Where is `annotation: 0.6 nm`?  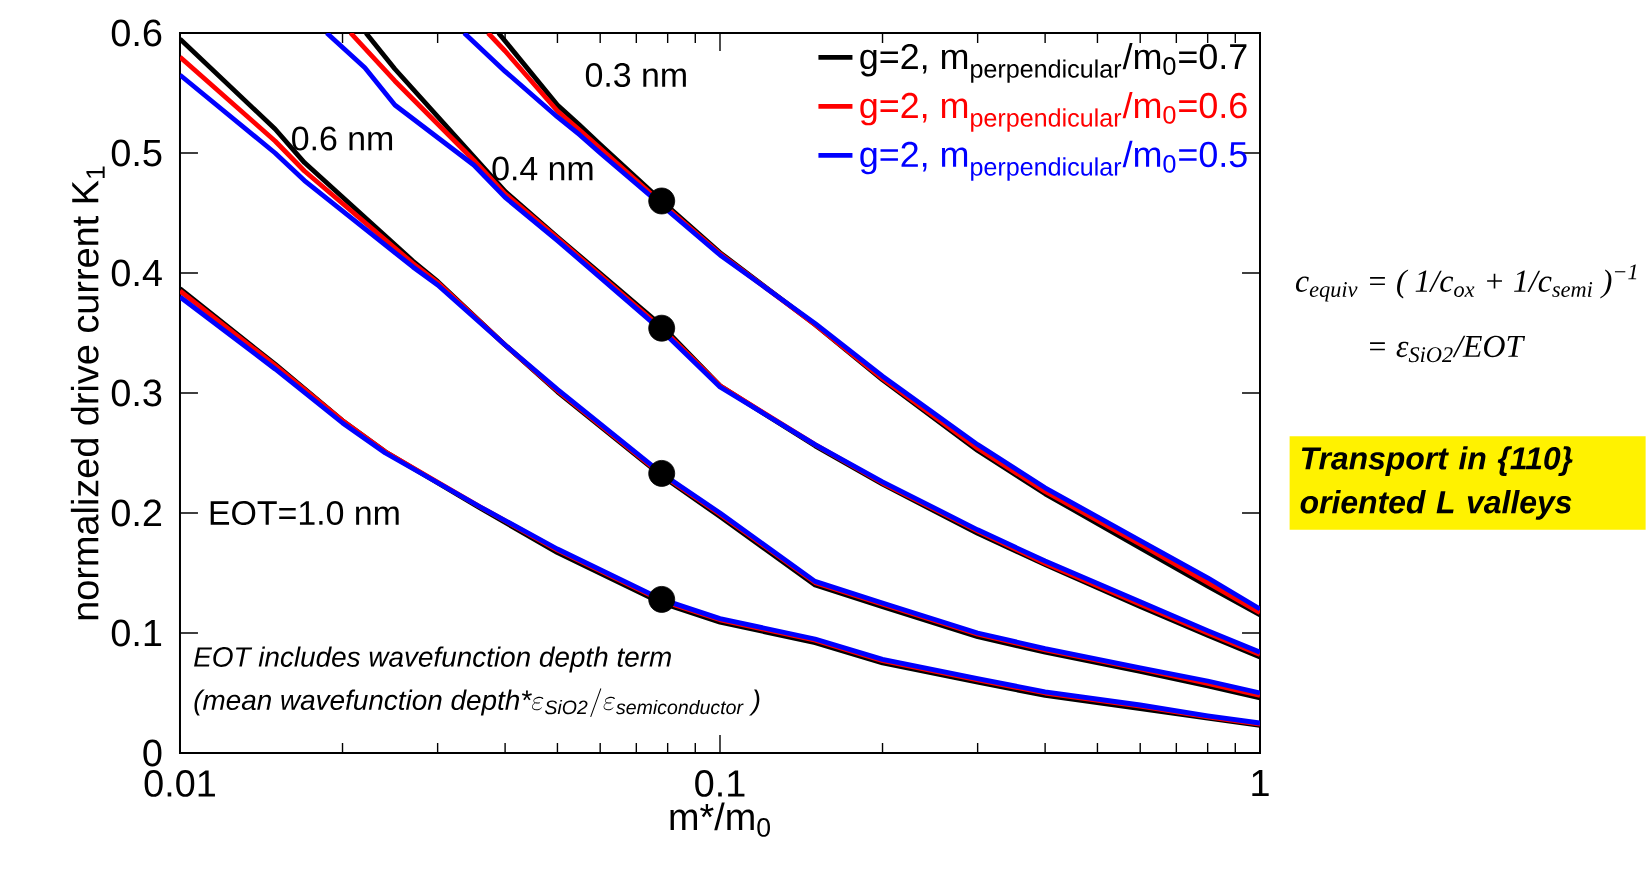
annotation: 0.6 nm is located at coordinates (342, 138).